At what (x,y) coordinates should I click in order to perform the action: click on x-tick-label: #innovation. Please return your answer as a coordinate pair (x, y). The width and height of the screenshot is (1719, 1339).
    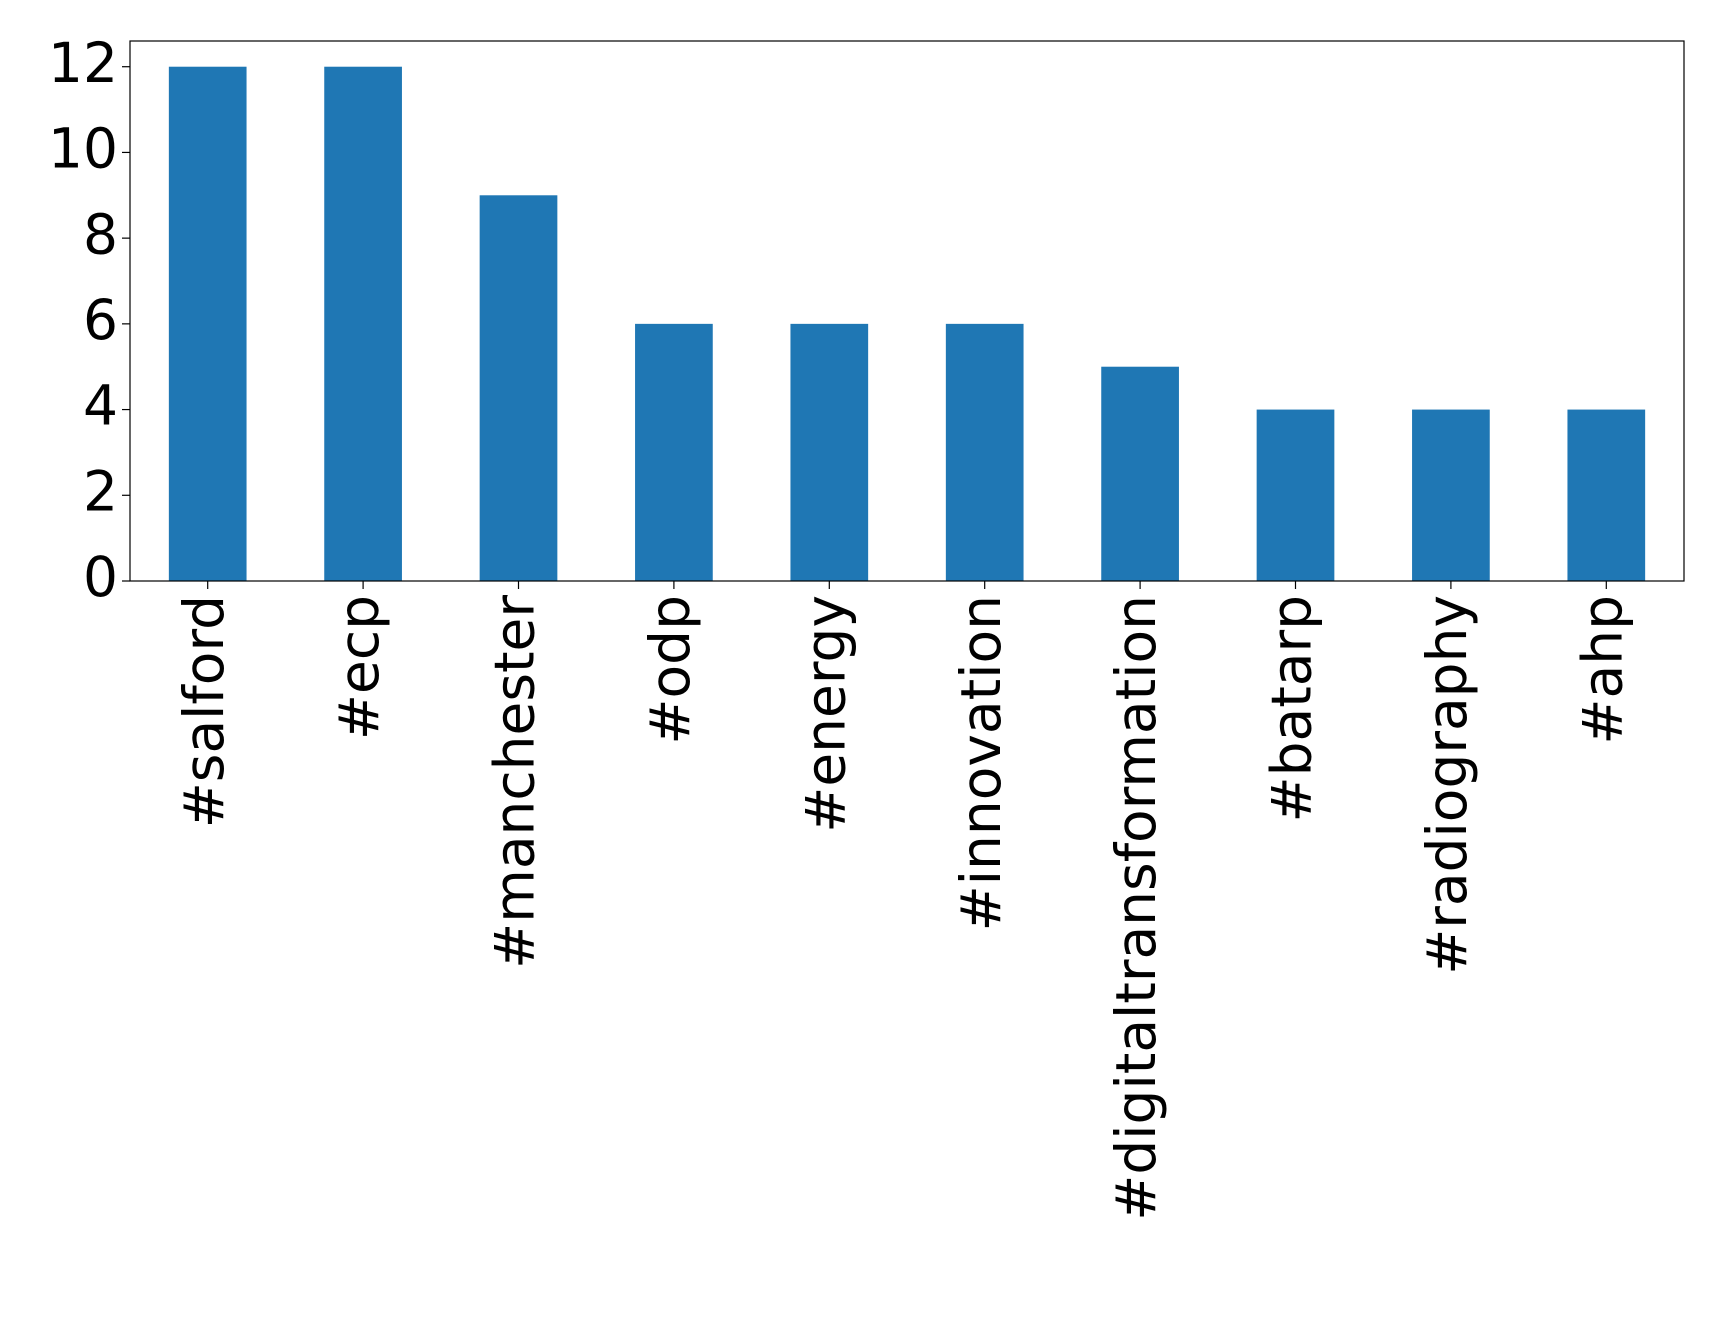
    Looking at the image, I should click on (981, 763).